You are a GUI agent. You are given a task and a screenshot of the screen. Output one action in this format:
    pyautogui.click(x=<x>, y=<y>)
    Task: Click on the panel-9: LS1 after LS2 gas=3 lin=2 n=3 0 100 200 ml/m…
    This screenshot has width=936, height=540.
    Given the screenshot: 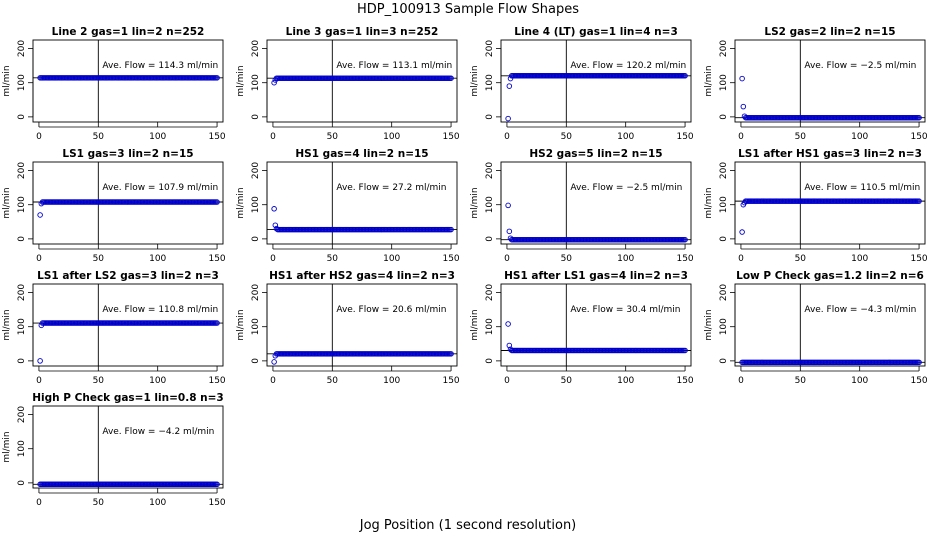 What is the action you would take?
    pyautogui.click(x=114, y=328)
    